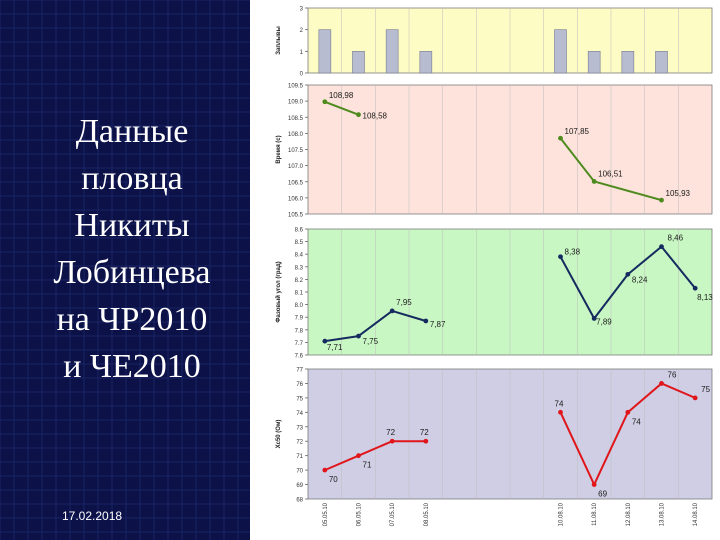  What do you see at coordinates (393, 514) in the screenshot?
I see `x-tick-label: 07.05.10` at bounding box center [393, 514].